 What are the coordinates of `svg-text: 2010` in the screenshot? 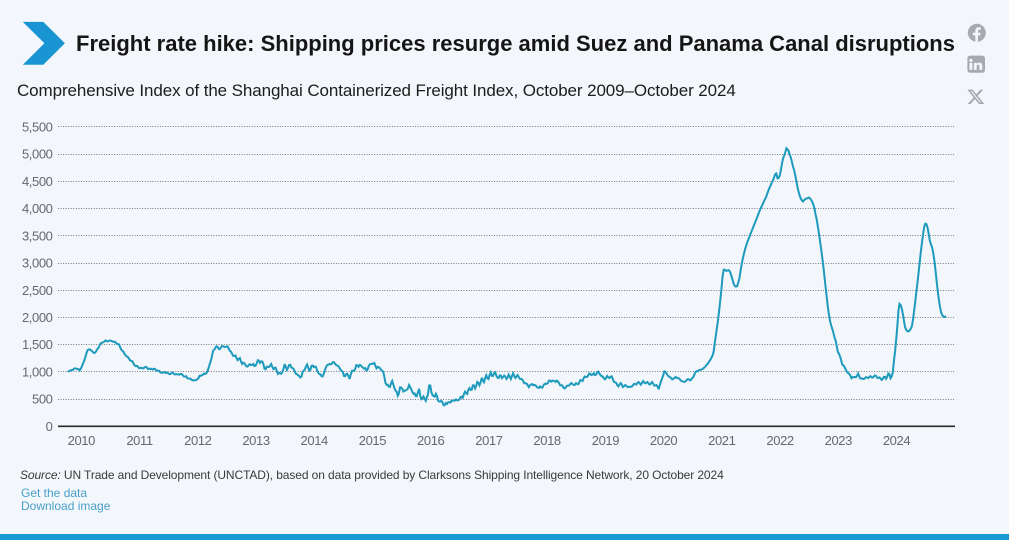 It's located at (81, 440).